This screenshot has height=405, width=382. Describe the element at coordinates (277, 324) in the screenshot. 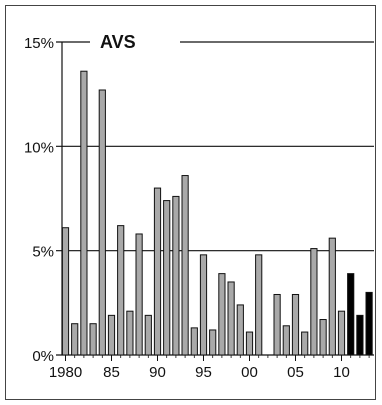

I see `bar-2003` at that location.